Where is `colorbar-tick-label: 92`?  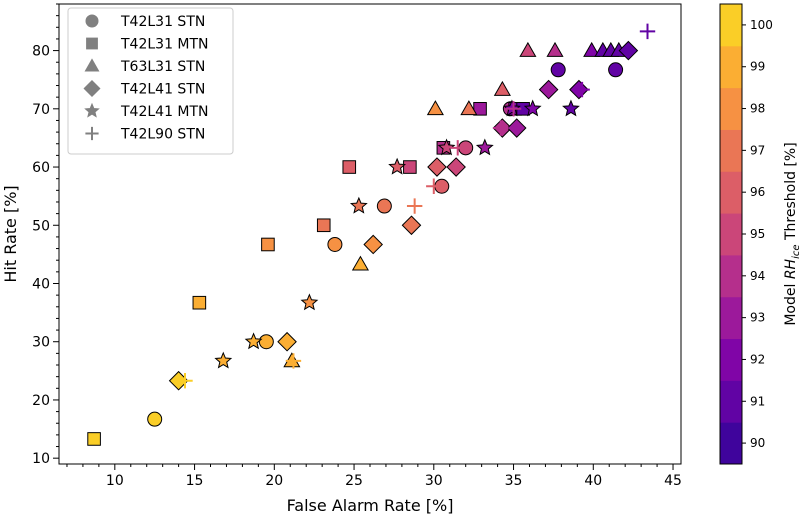
colorbar-tick-label: 92 is located at coordinates (757, 359).